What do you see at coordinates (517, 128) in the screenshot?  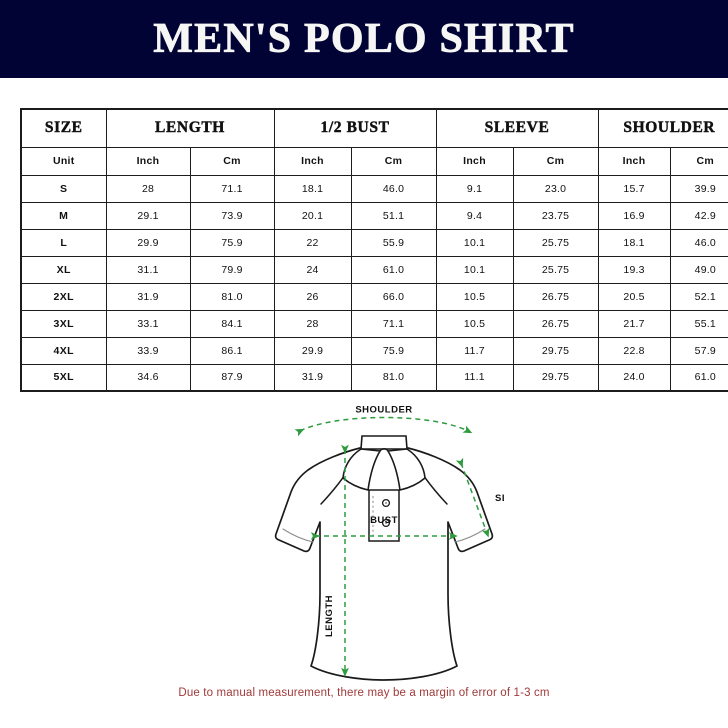 I see `group-header-sleeve: SLEEVE` at bounding box center [517, 128].